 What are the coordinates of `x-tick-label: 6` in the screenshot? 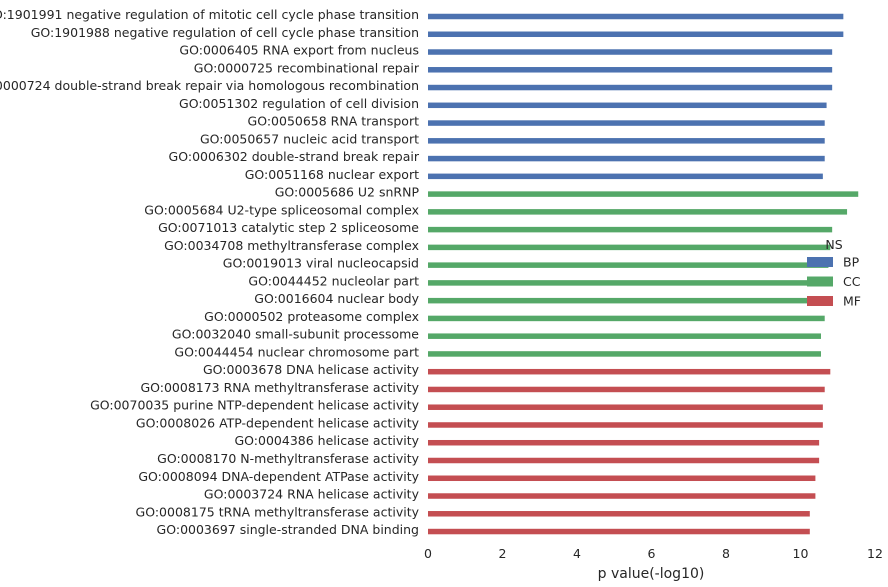 It's located at (652, 553).